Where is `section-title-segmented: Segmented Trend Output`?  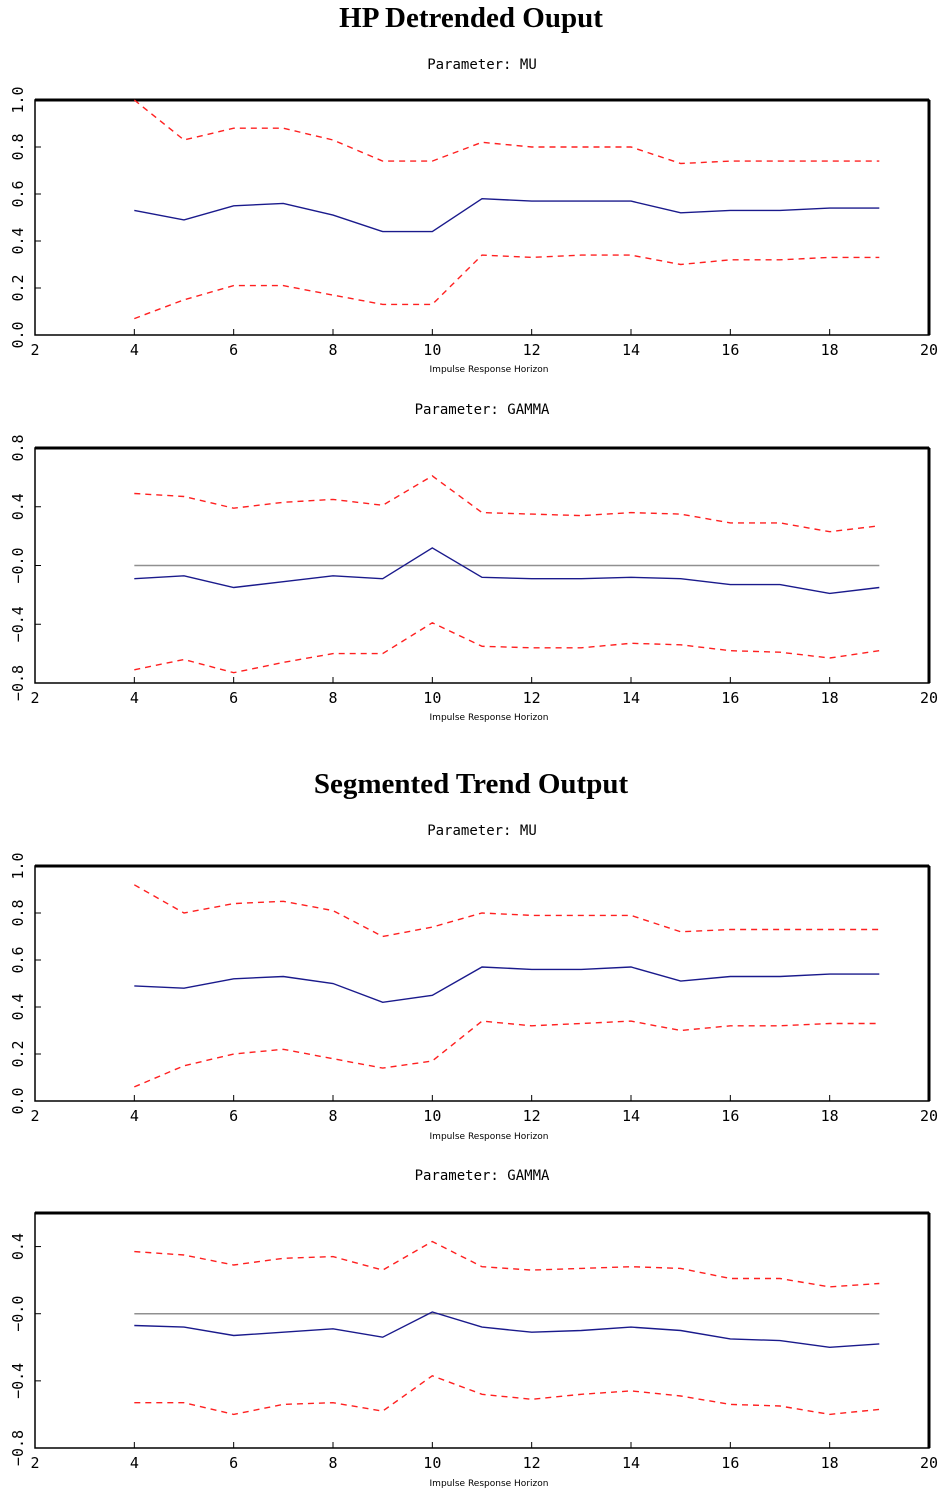 section-title-segmented: Segmented Trend Output is located at coordinates (471, 784).